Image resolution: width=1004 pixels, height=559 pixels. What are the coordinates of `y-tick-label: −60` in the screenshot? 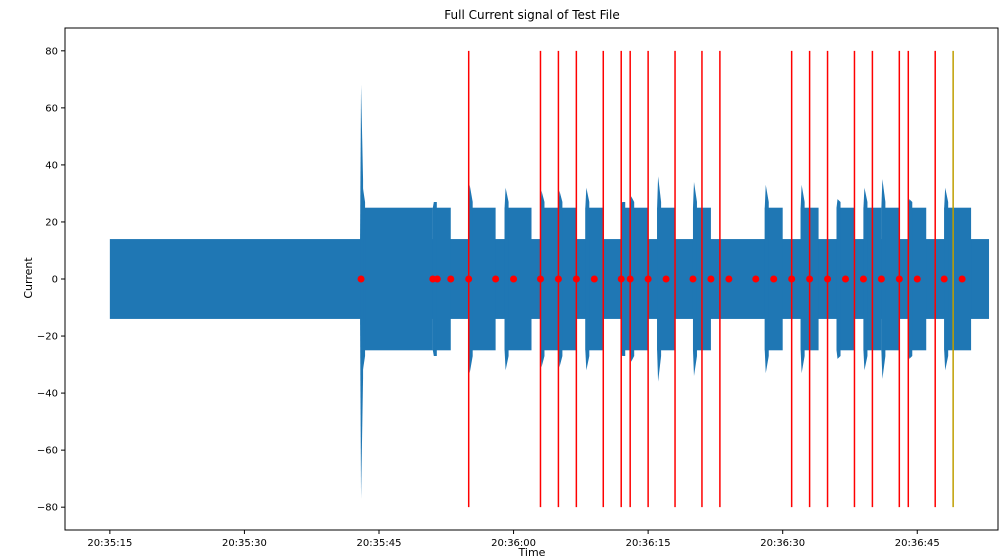 It's located at (47, 451).